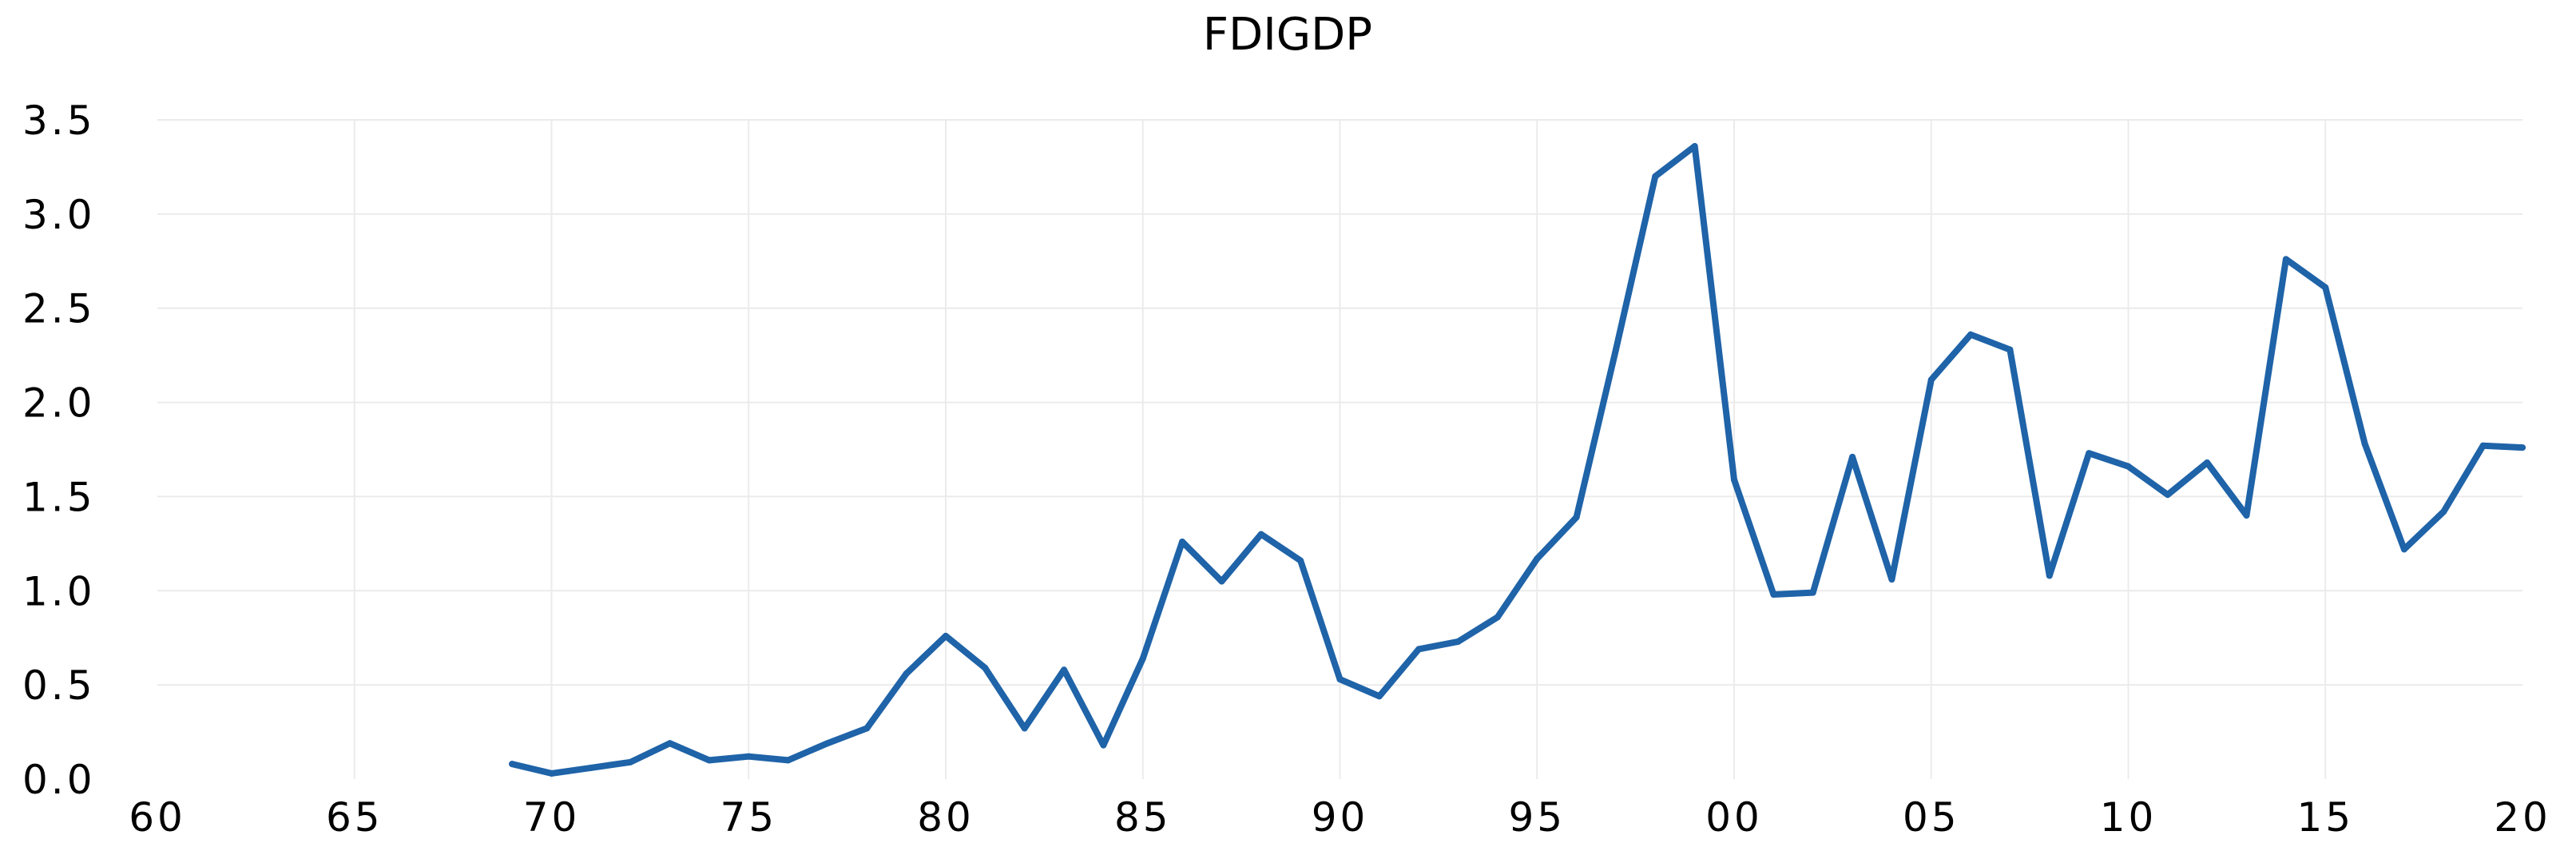 The width and height of the screenshot is (2576, 855). Describe the element at coordinates (1143, 817) in the screenshot. I see `x-tick-label: 85` at that location.